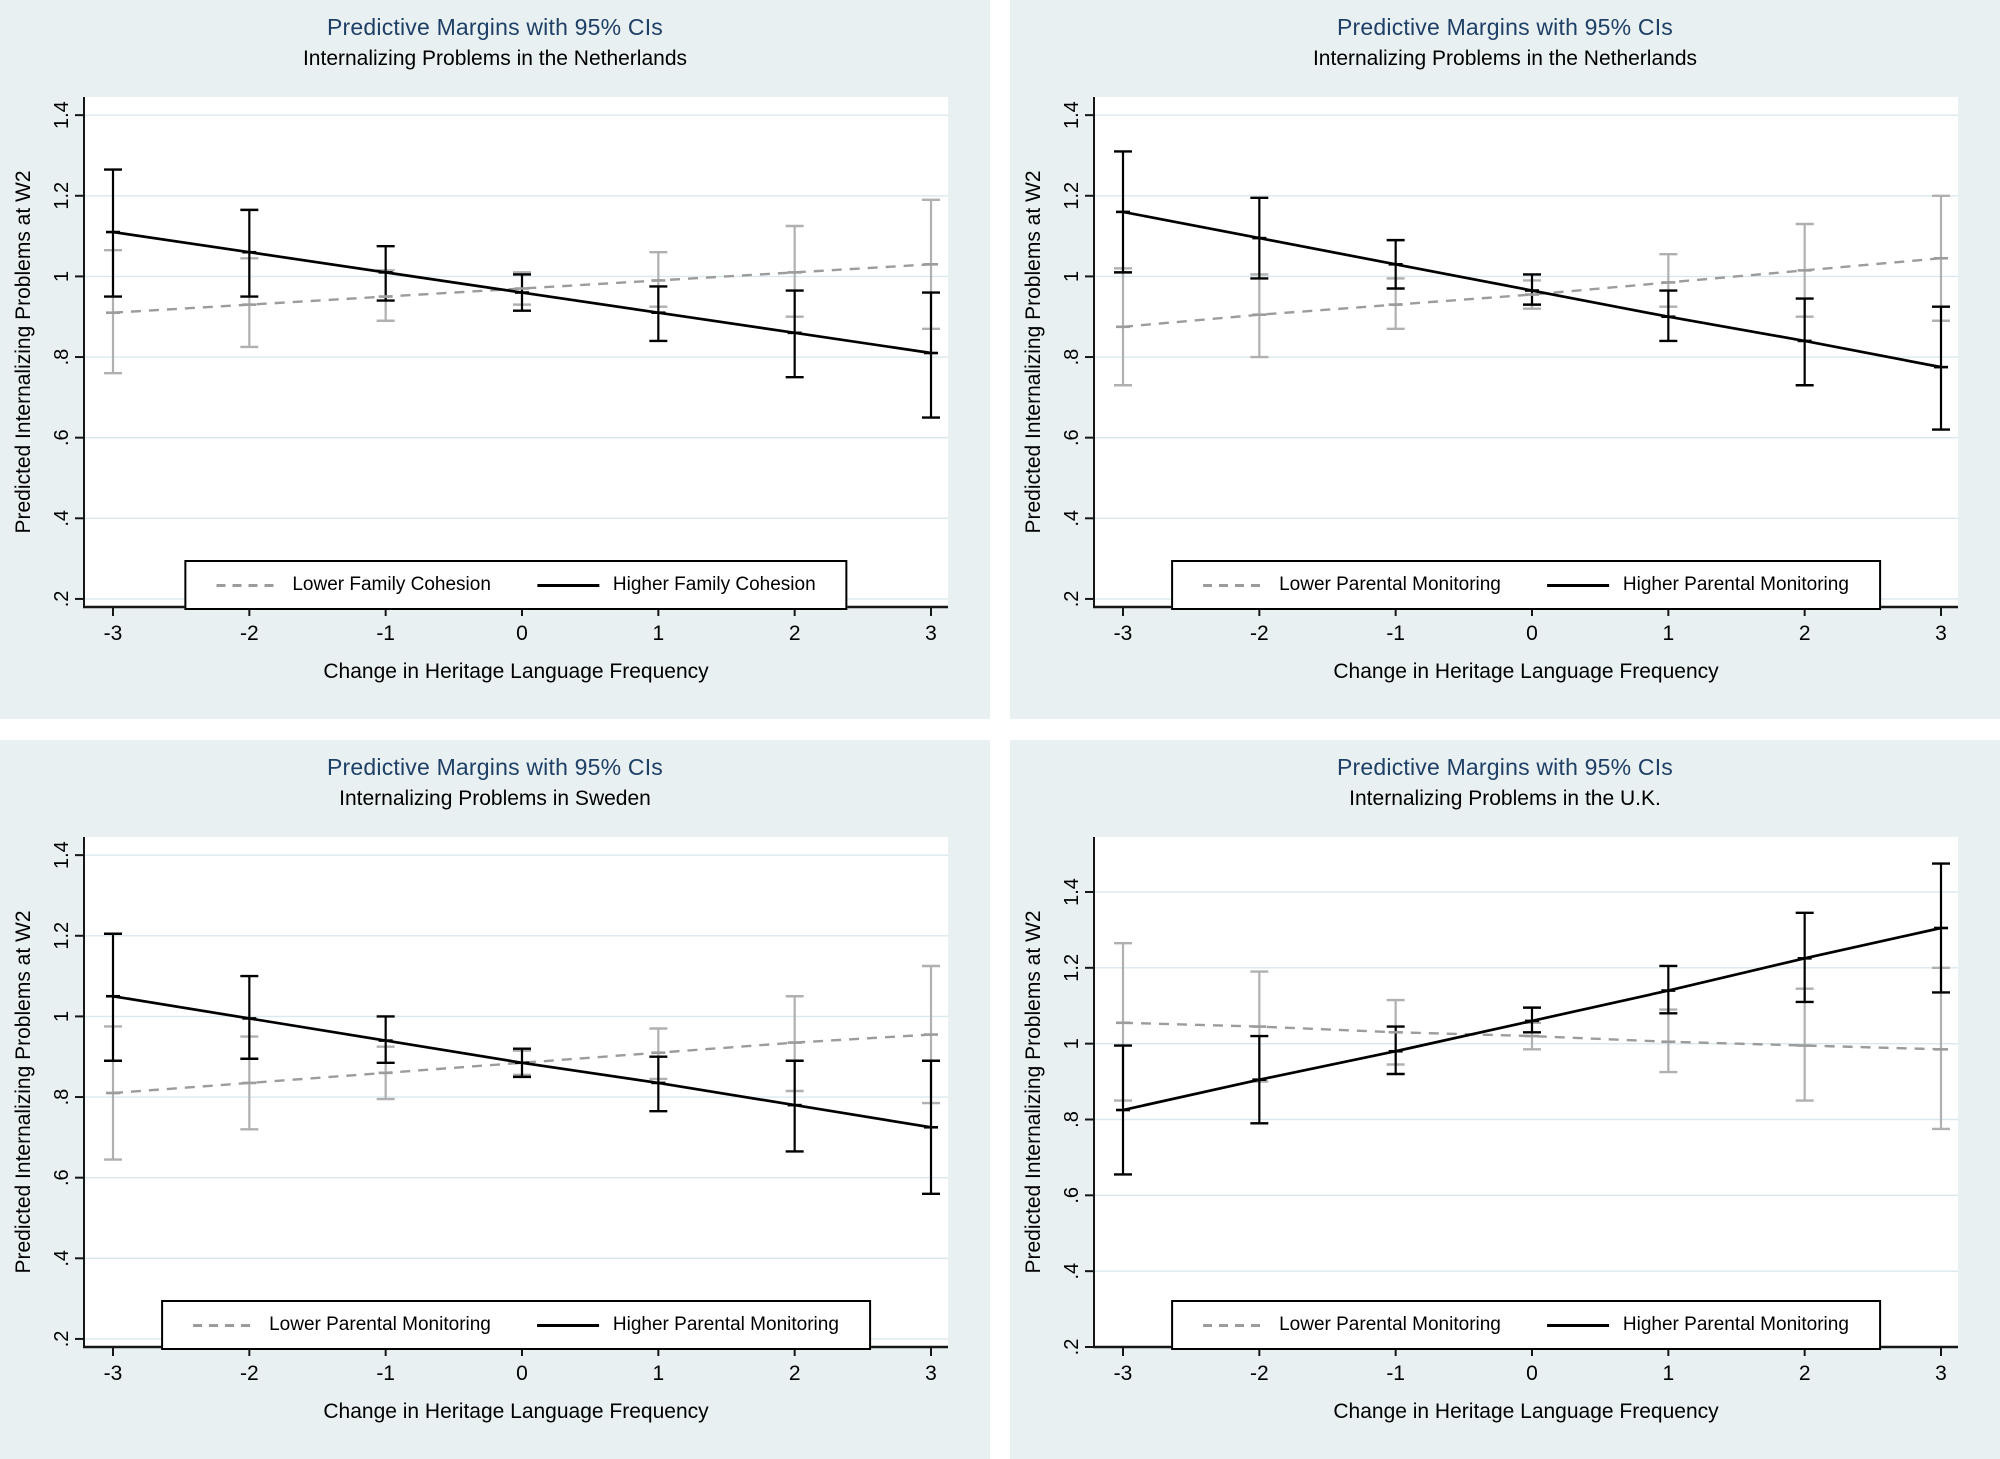 This screenshot has height=1459, width=2000. Describe the element at coordinates (714, 584) in the screenshot. I see `legend-label-higher: Higher Family Cohesion` at that location.